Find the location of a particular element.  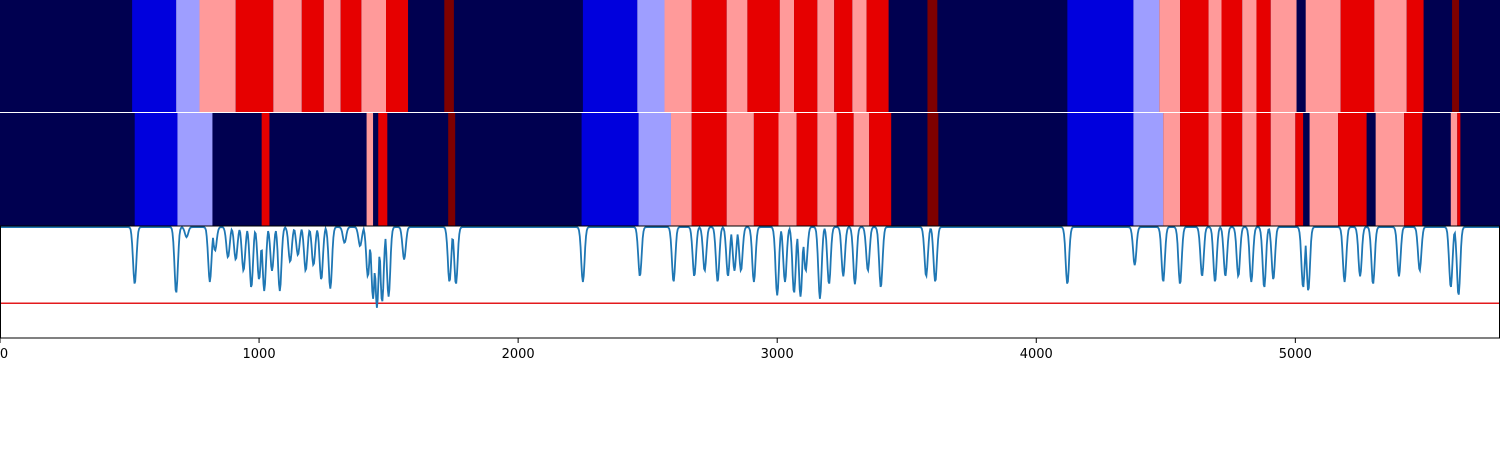

x-tick-label-3000: 3000 is located at coordinates (777, 354).